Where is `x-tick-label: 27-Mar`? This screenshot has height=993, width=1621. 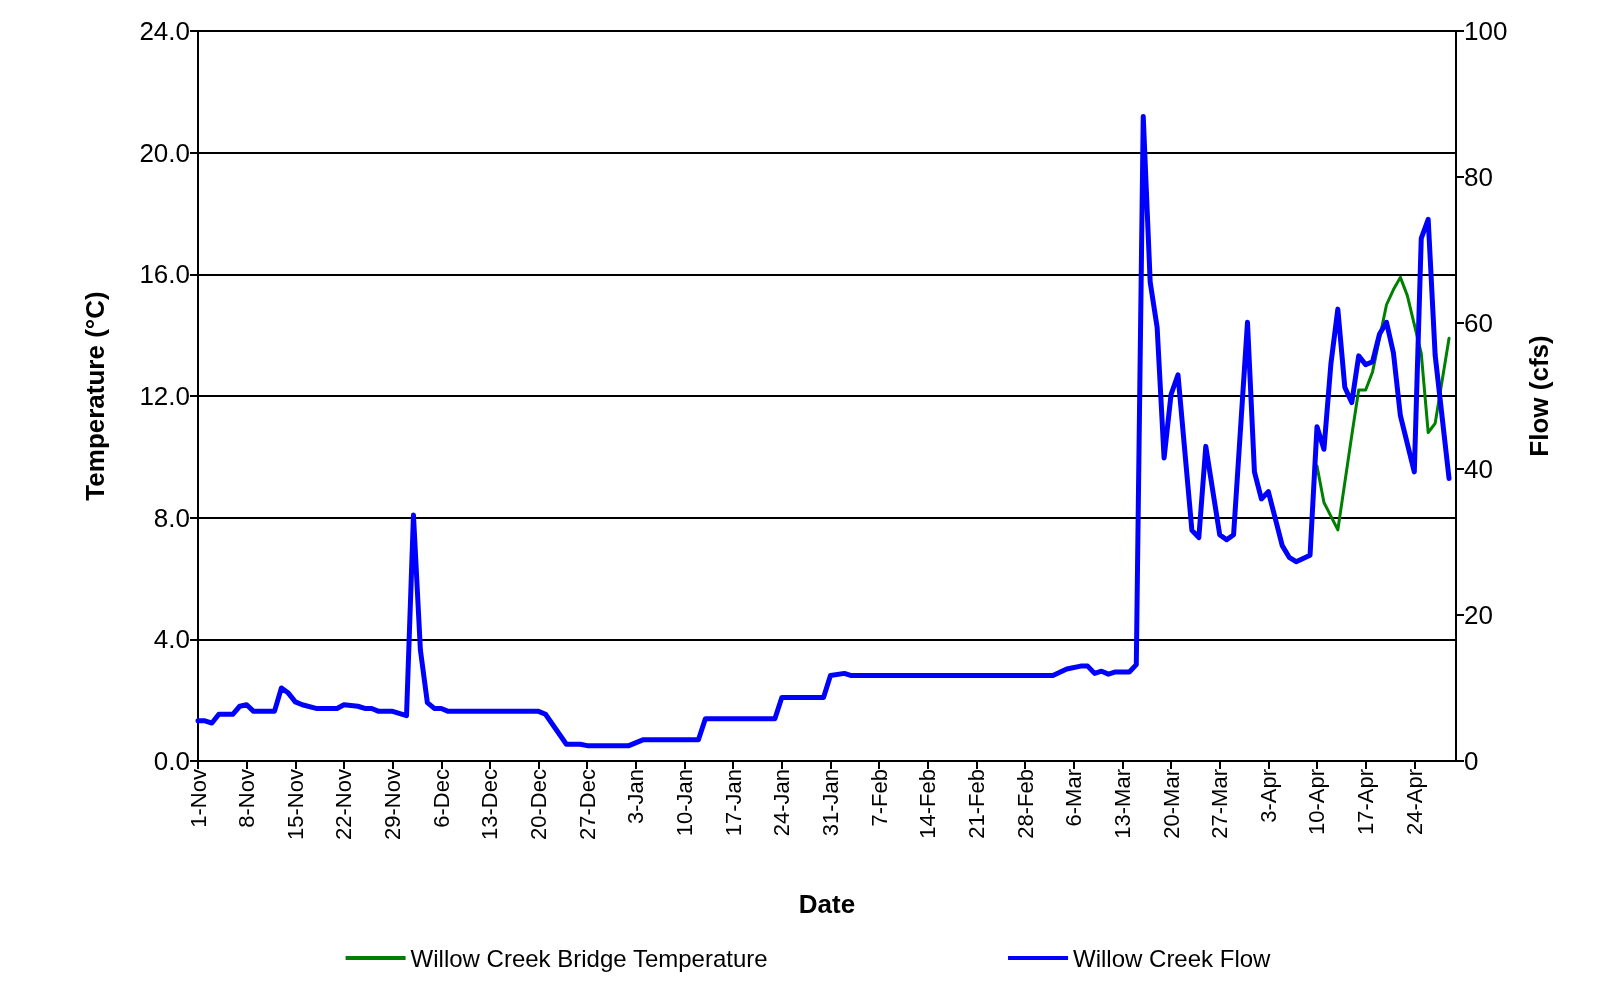
x-tick-label: 27-Mar is located at coordinates (1220, 804).